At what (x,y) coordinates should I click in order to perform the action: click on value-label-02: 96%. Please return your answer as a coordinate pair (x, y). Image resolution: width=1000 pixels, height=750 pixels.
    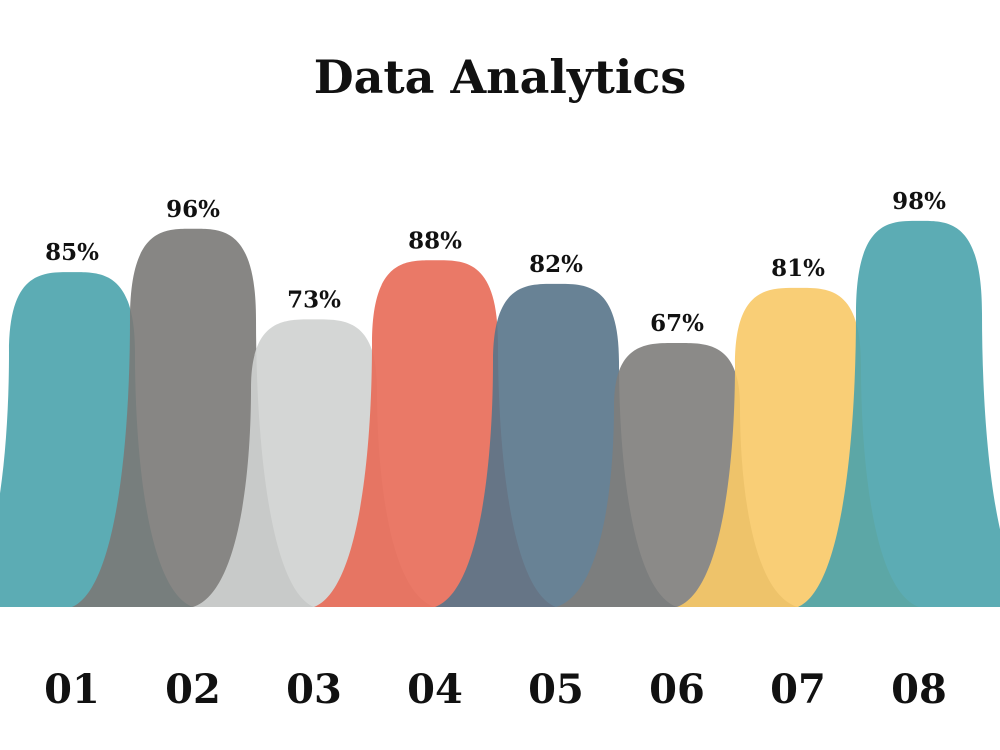
    Looking at the image, I should click on (193, 209).